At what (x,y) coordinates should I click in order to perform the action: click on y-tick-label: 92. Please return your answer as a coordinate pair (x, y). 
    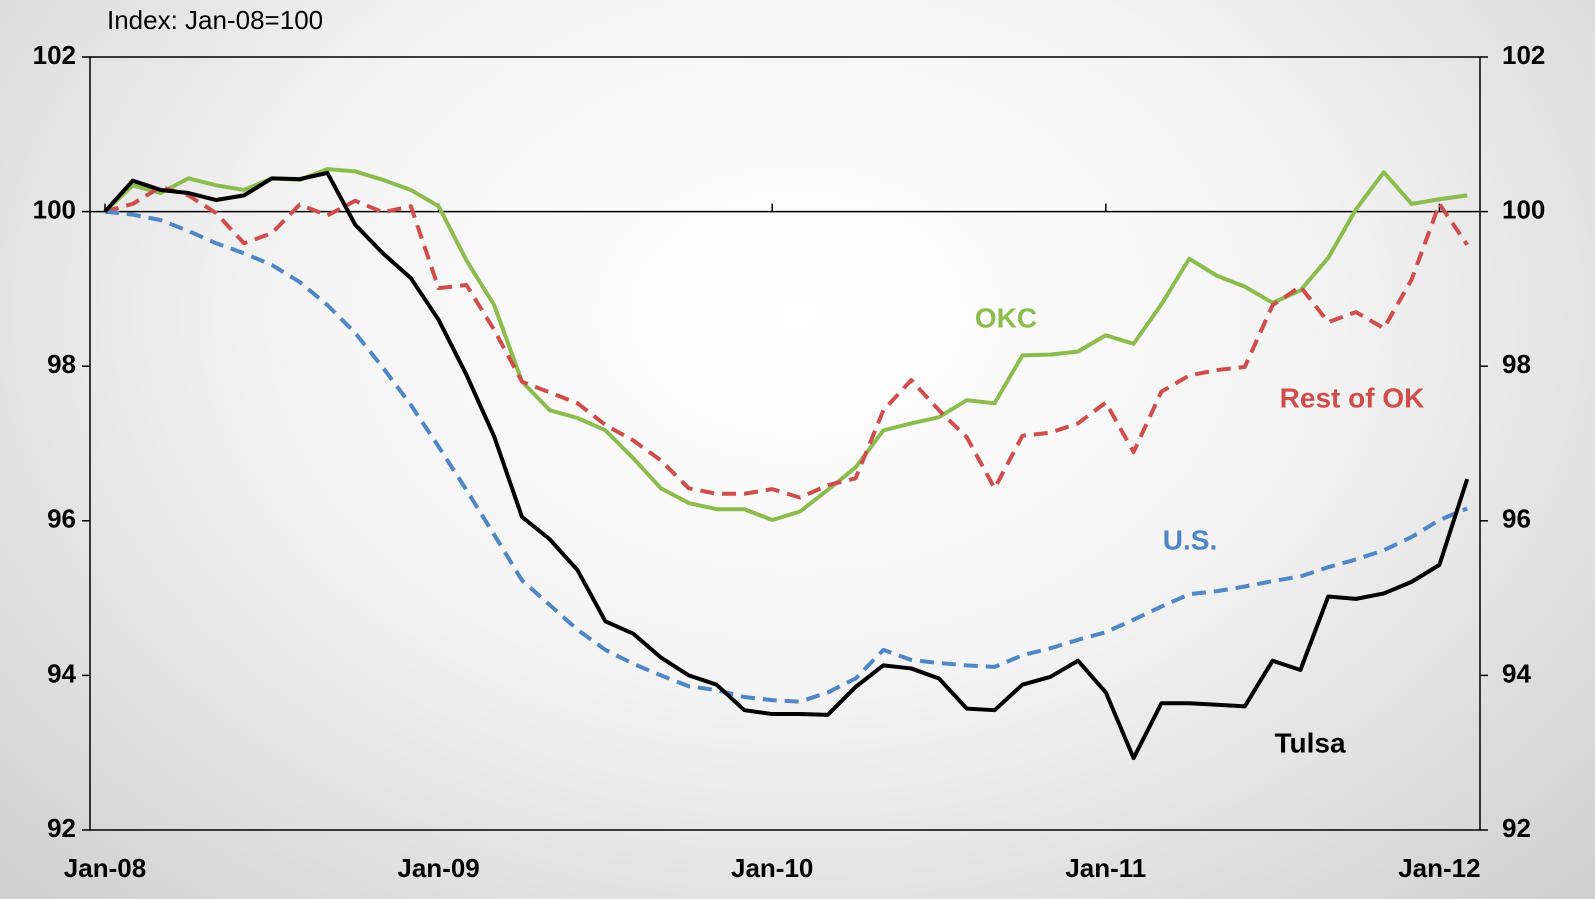
    Looking at the image, I should click on (61, 828).